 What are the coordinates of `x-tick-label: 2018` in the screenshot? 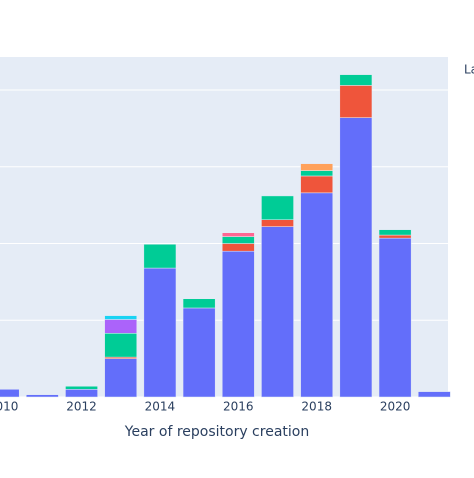 It's located at (316, 407).